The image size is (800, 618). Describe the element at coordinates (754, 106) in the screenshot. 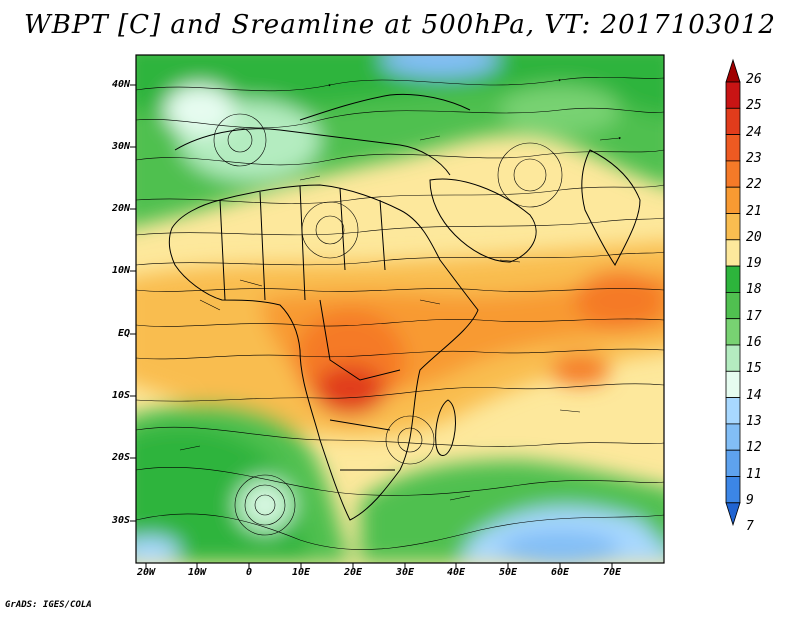

I see `colorbar-label: 25` at that location.